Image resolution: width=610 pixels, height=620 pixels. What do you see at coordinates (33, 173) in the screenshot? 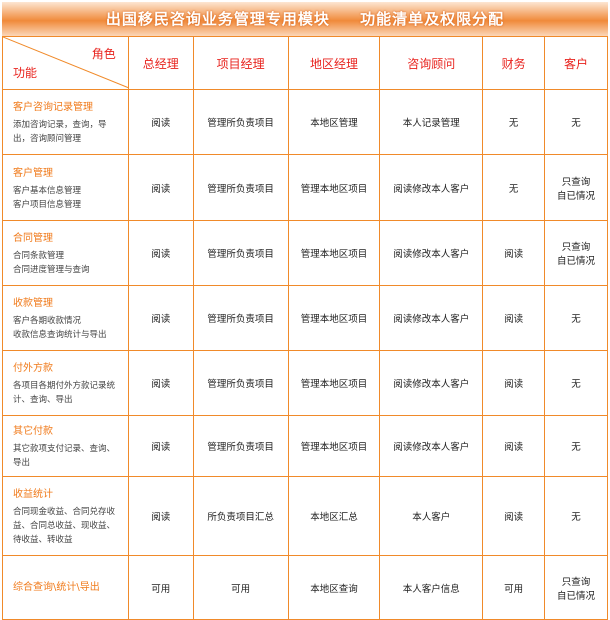
I see `function-name: 客户管理` at bounding box center [33, 173].